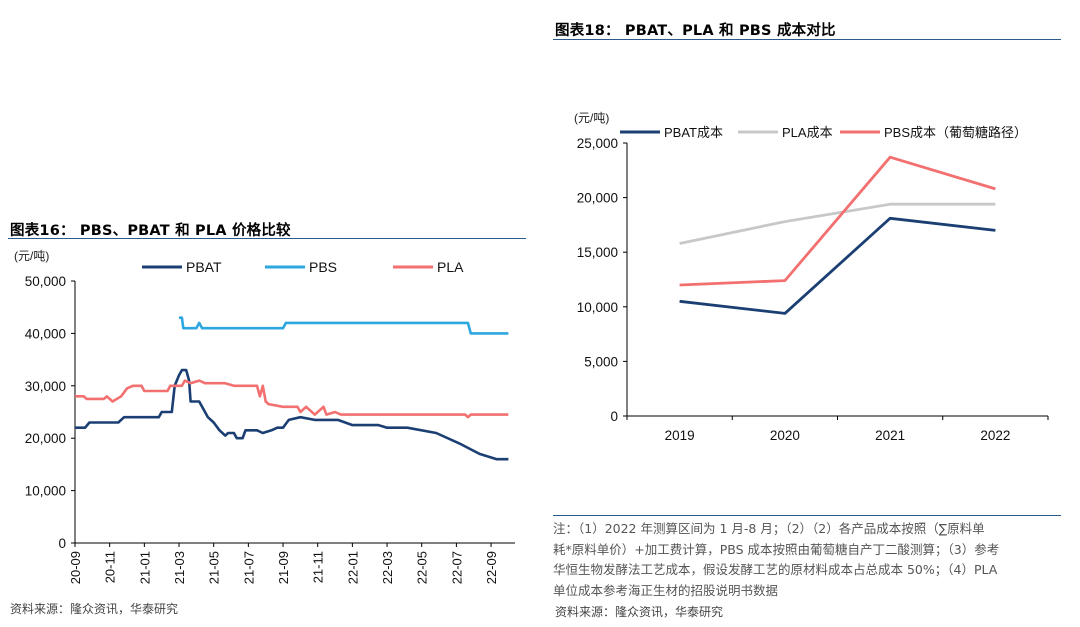 The width and height of the screenshot is (1080, 627). Describe the element at coordinates (450, 267) in the screenshot. I see `left-legend-label: PLA` at that location.